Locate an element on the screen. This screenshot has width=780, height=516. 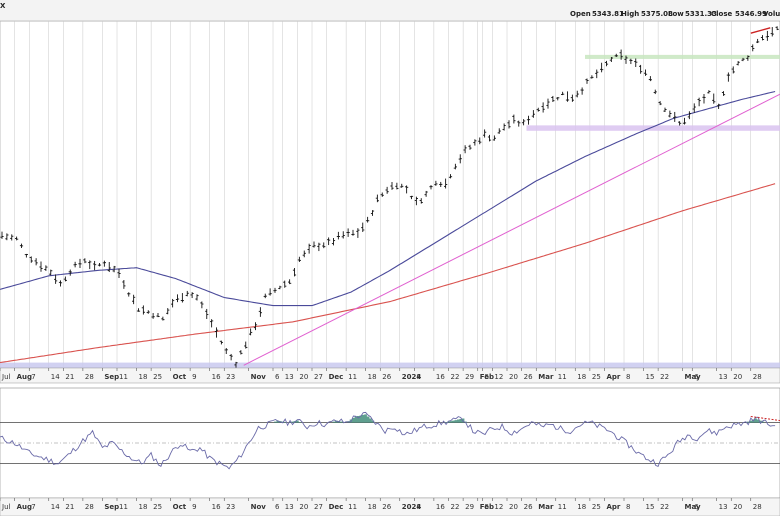
price-axis-tick-label: Jul is located at coordinates (6, 377).